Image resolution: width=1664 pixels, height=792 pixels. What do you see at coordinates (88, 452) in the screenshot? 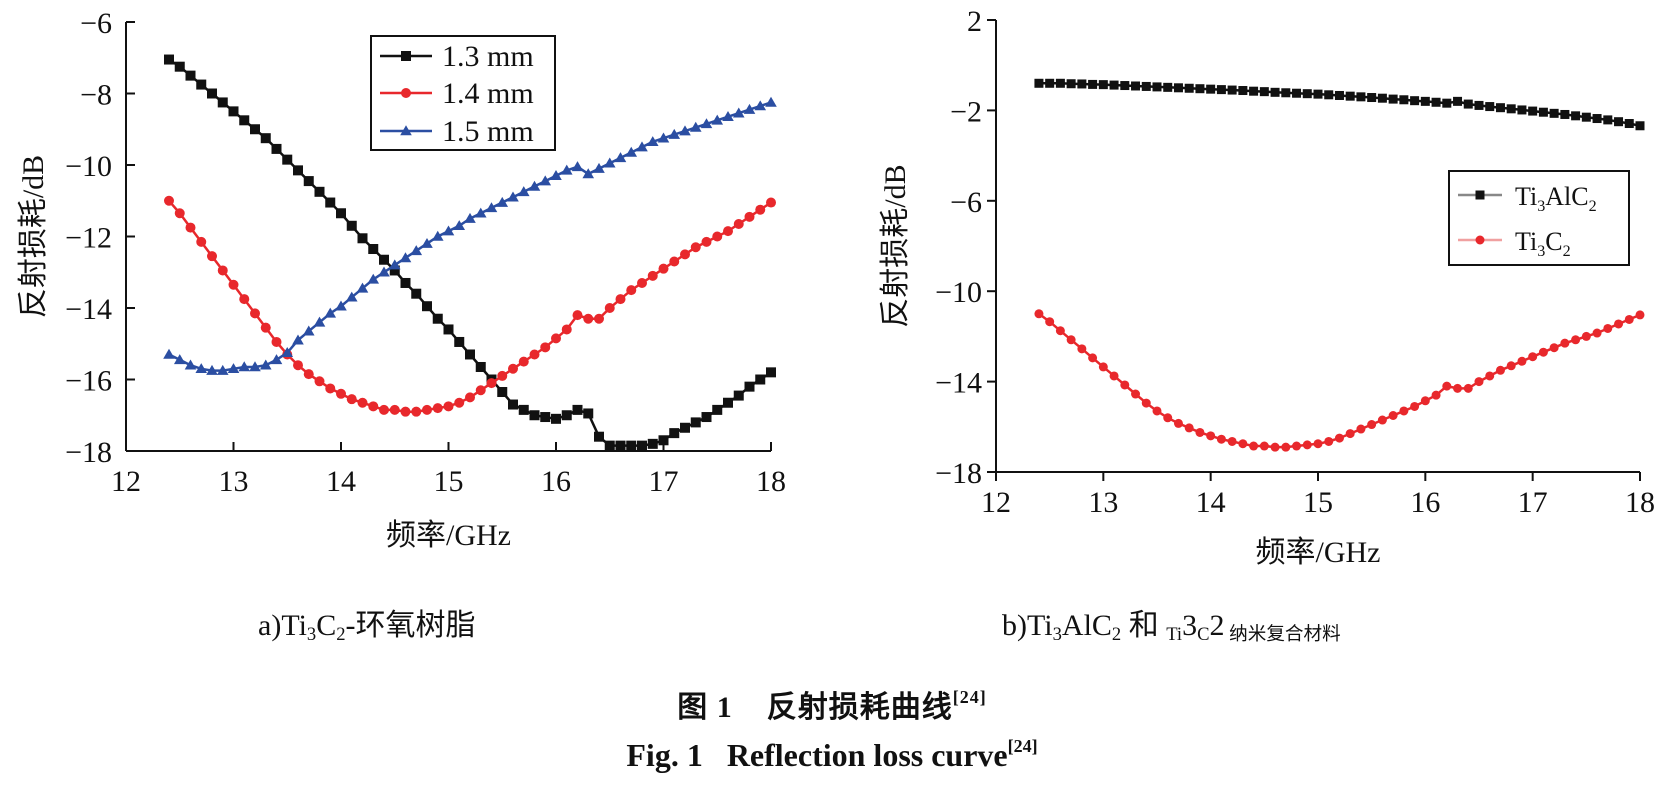
I see `y-tick-label: −18` at bounding box center [88, 452].